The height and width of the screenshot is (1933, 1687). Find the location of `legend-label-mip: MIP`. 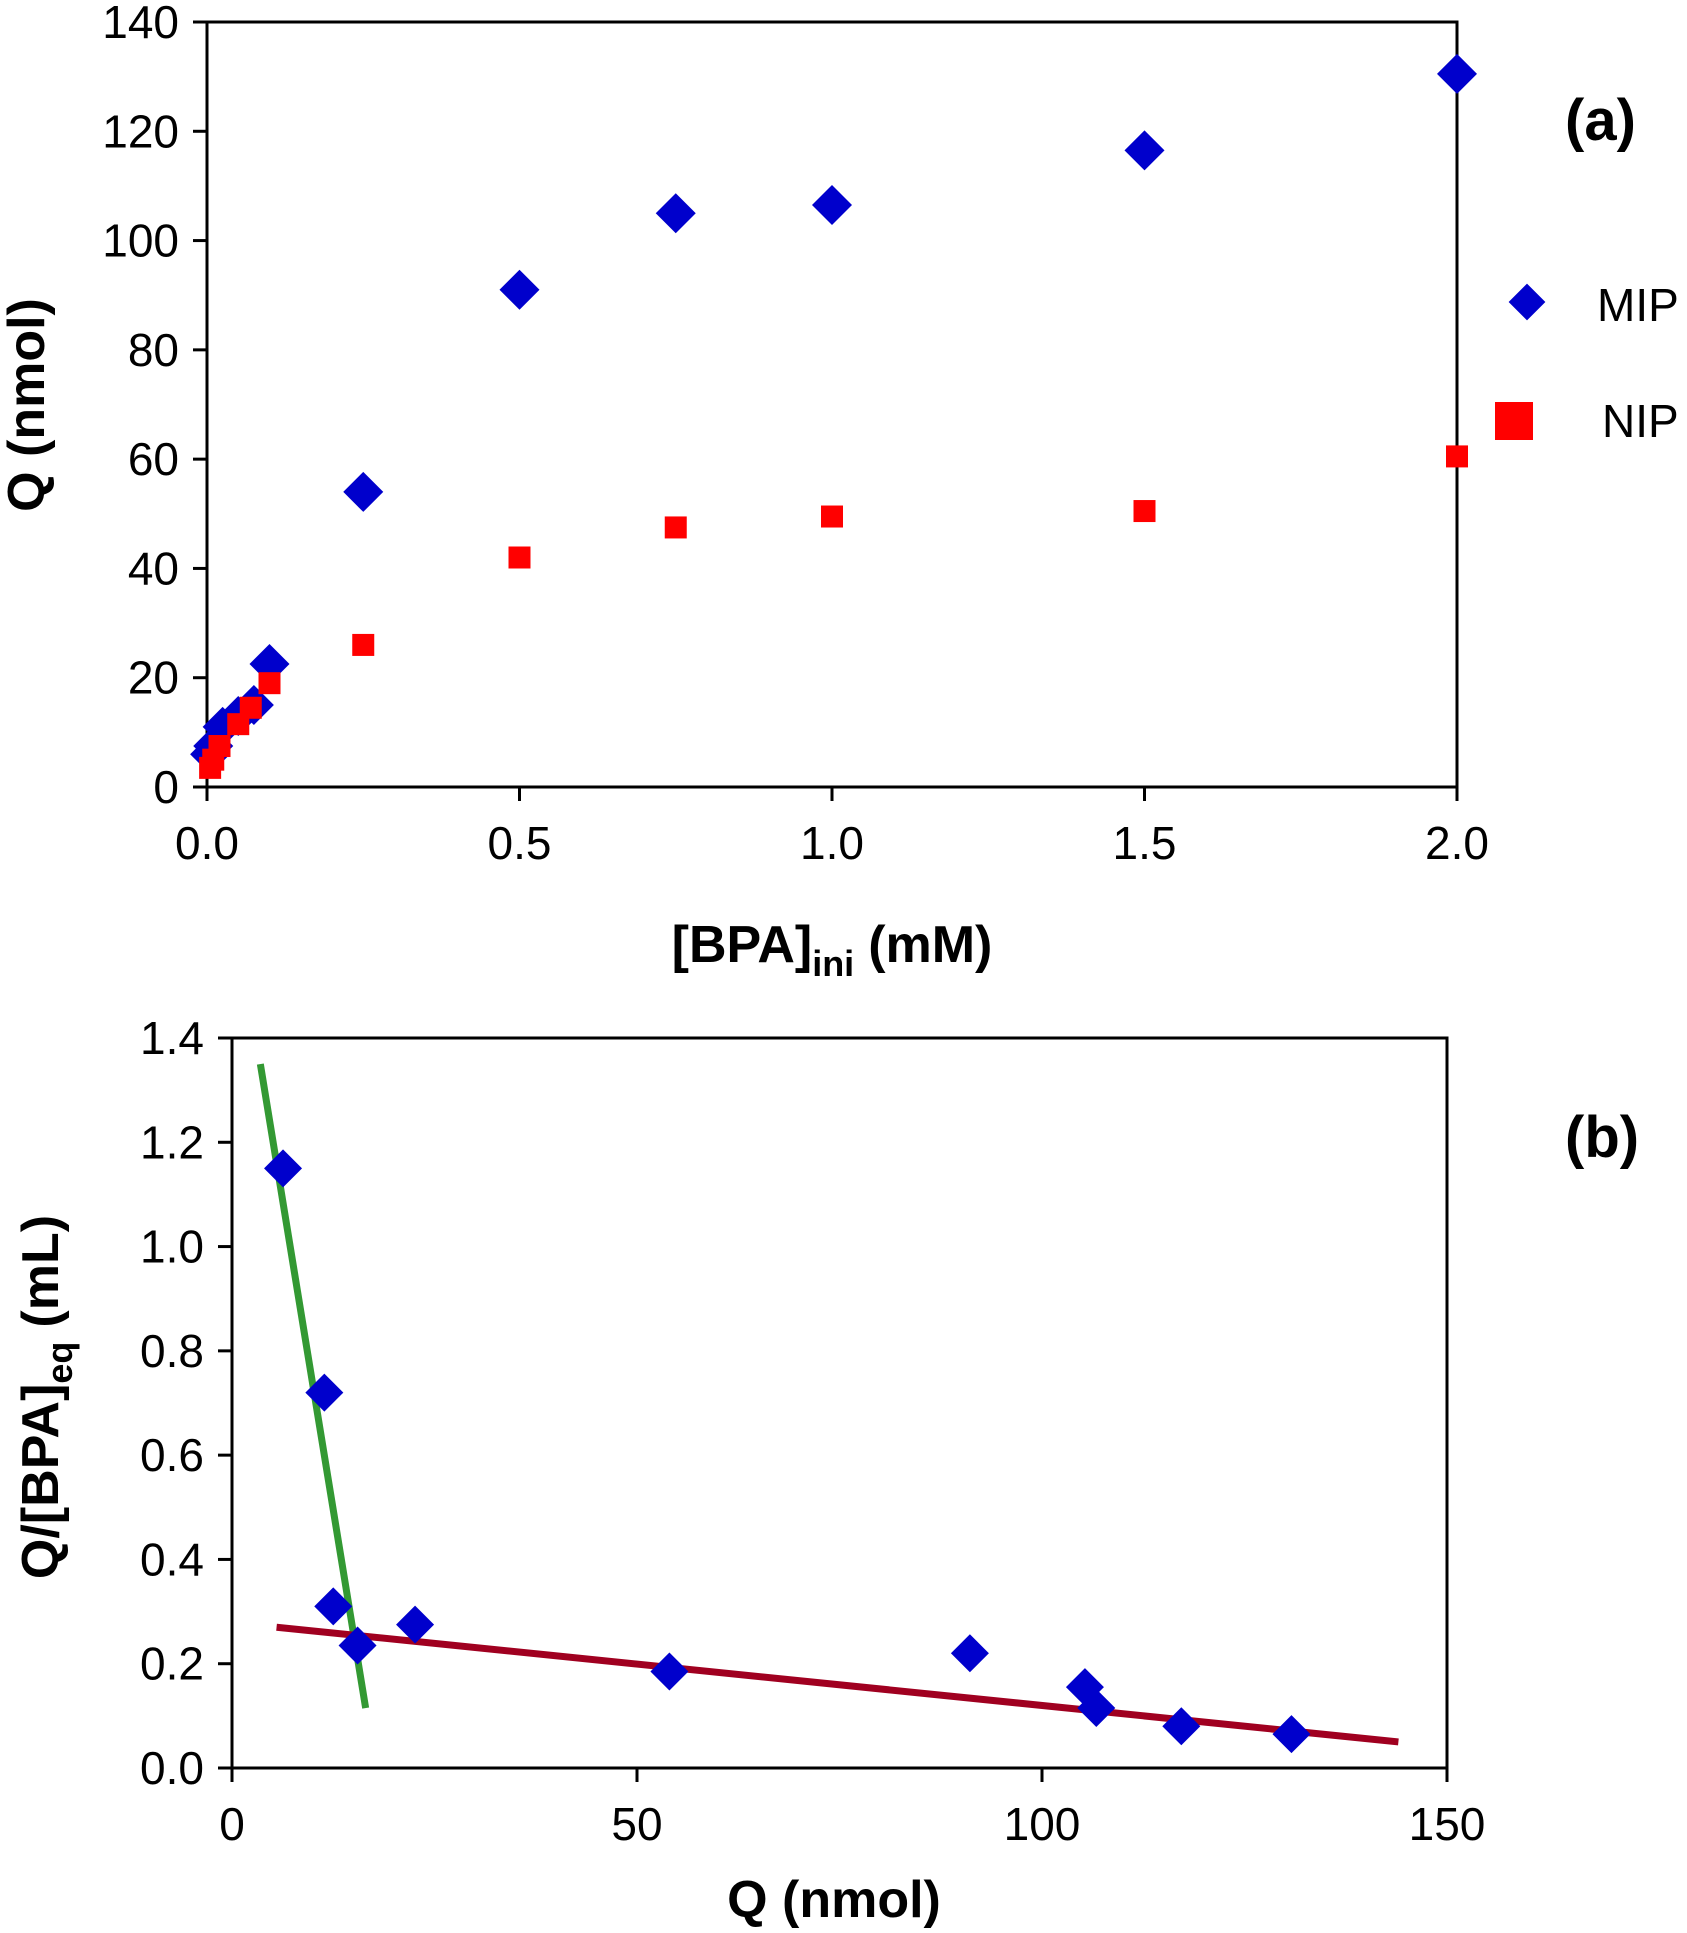

legend-label-mip: MIP is located at coordinates (1638, 305).